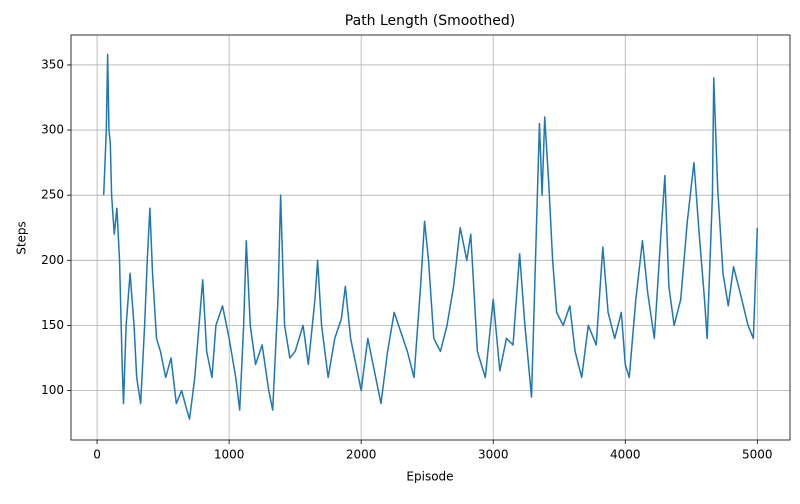 The height and width of the screenshot is (504, 800). I want to click on x-tick-label: 3000, so click(493, 455).